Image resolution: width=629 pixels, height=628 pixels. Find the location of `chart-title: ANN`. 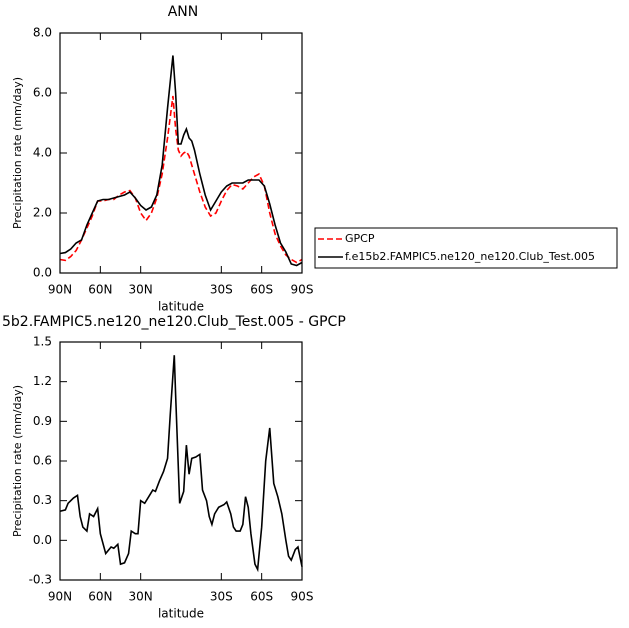

chart-title: ANN is located at coordinates (183, 12).